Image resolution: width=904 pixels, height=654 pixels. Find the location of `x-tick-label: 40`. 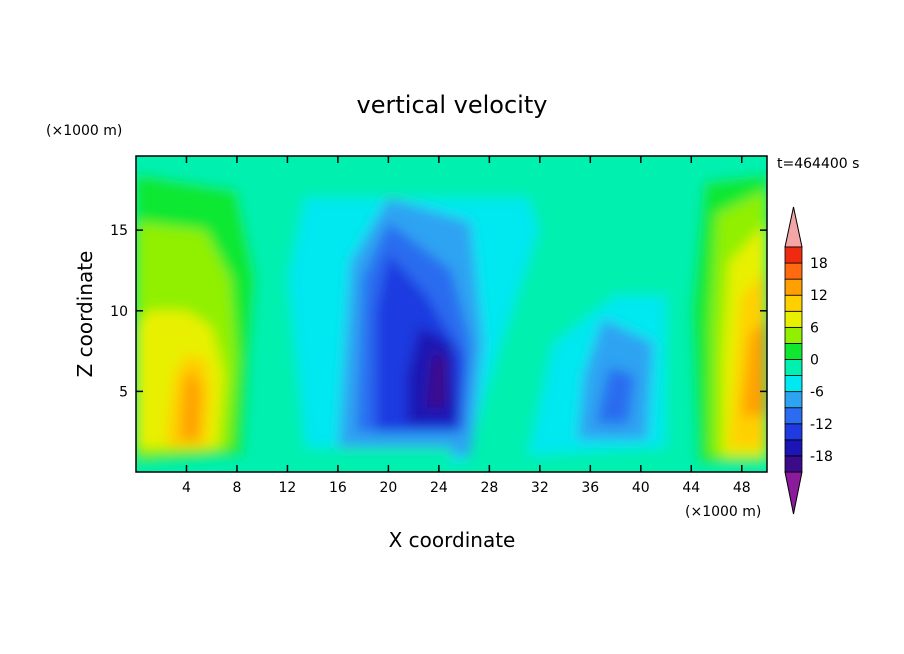

x-tick-label: 40 is located at coordinates (641, 488).